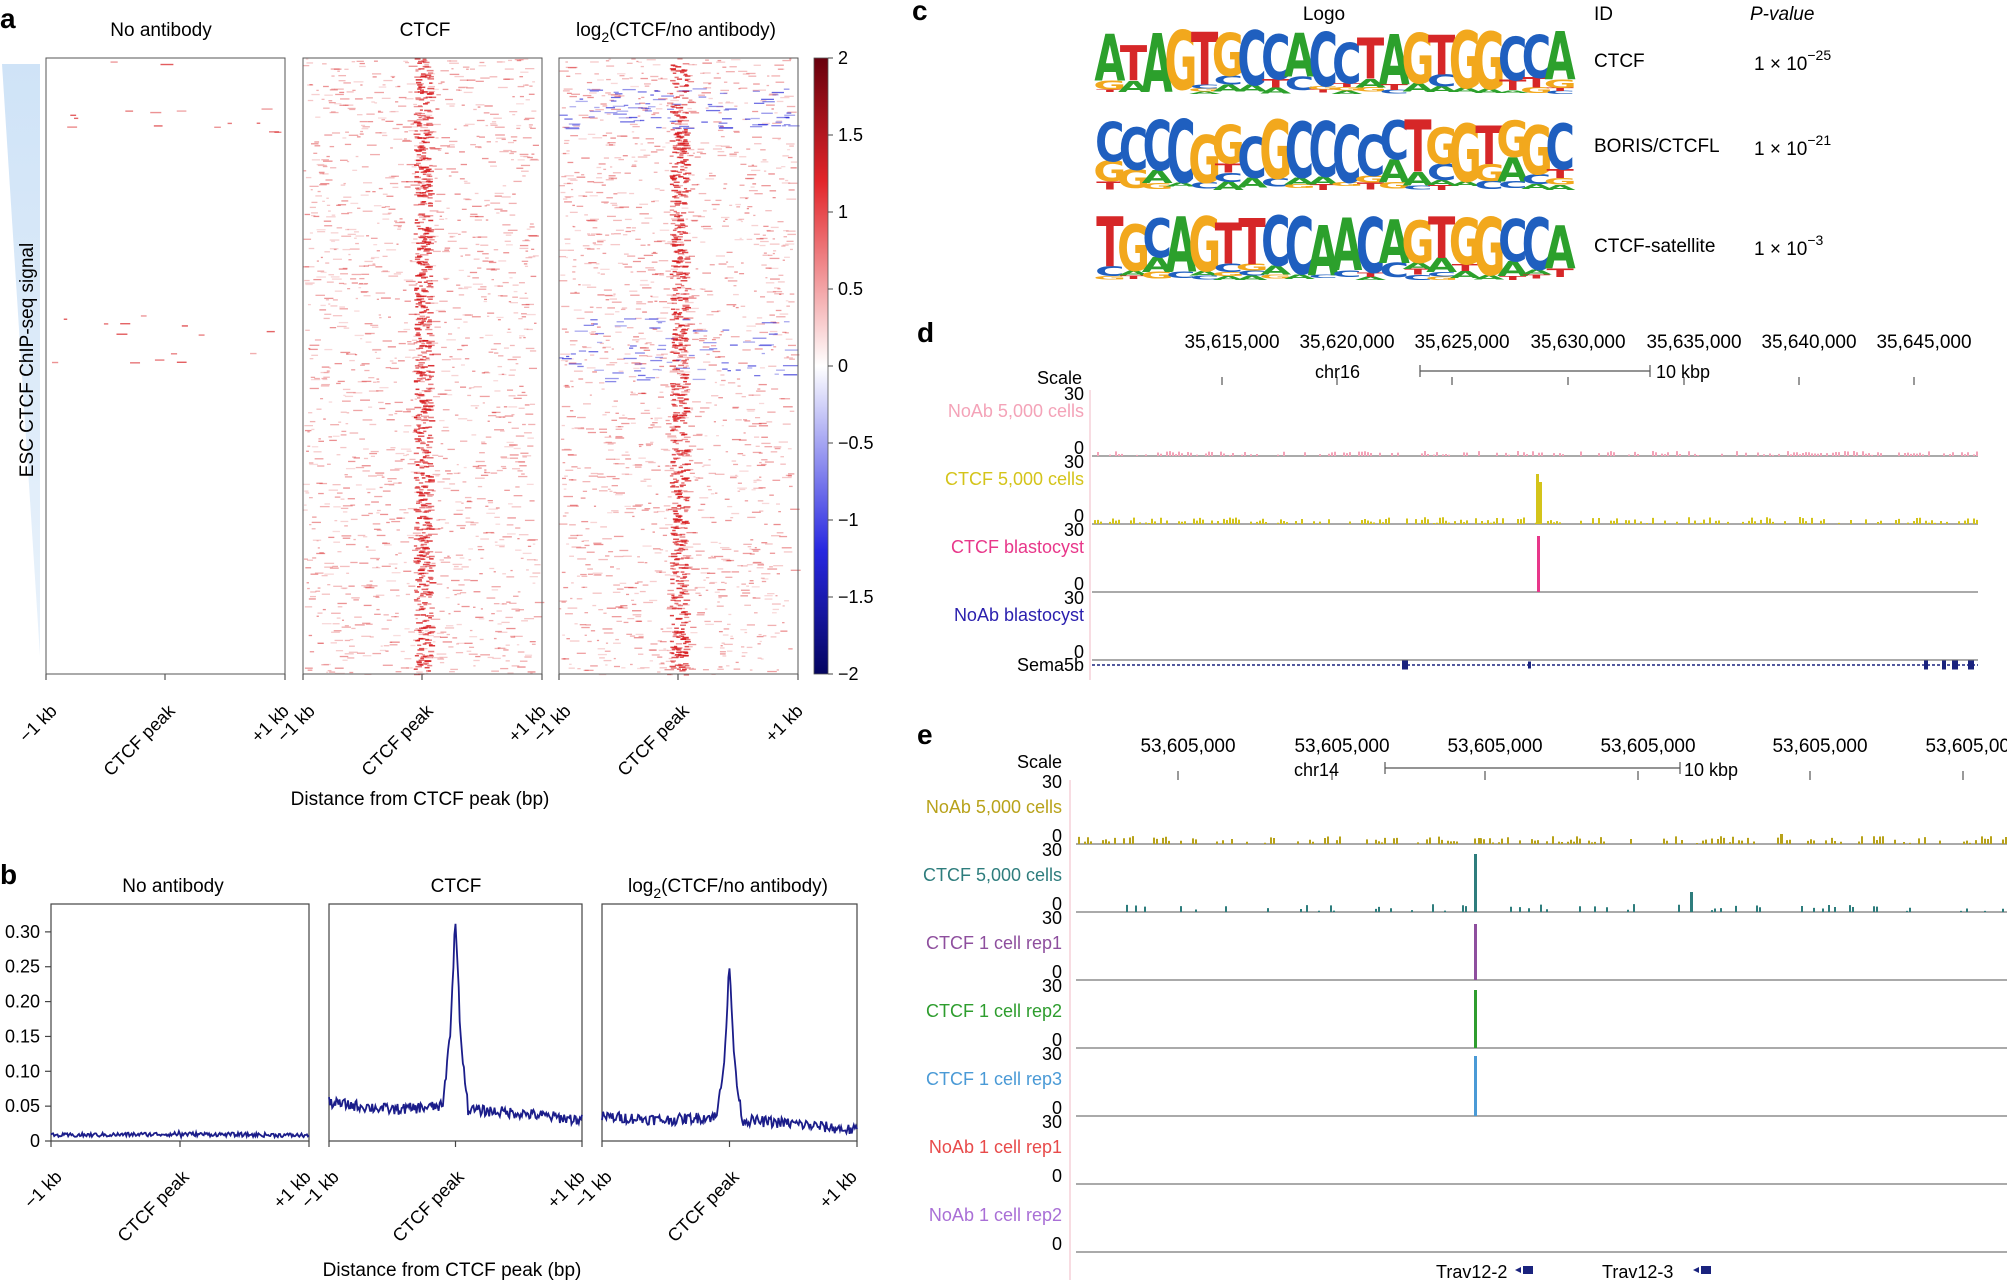 This screenshot has width=2007, height=1280. I want to click on track-name: CTCF blastocyst, so click(1017, 547).